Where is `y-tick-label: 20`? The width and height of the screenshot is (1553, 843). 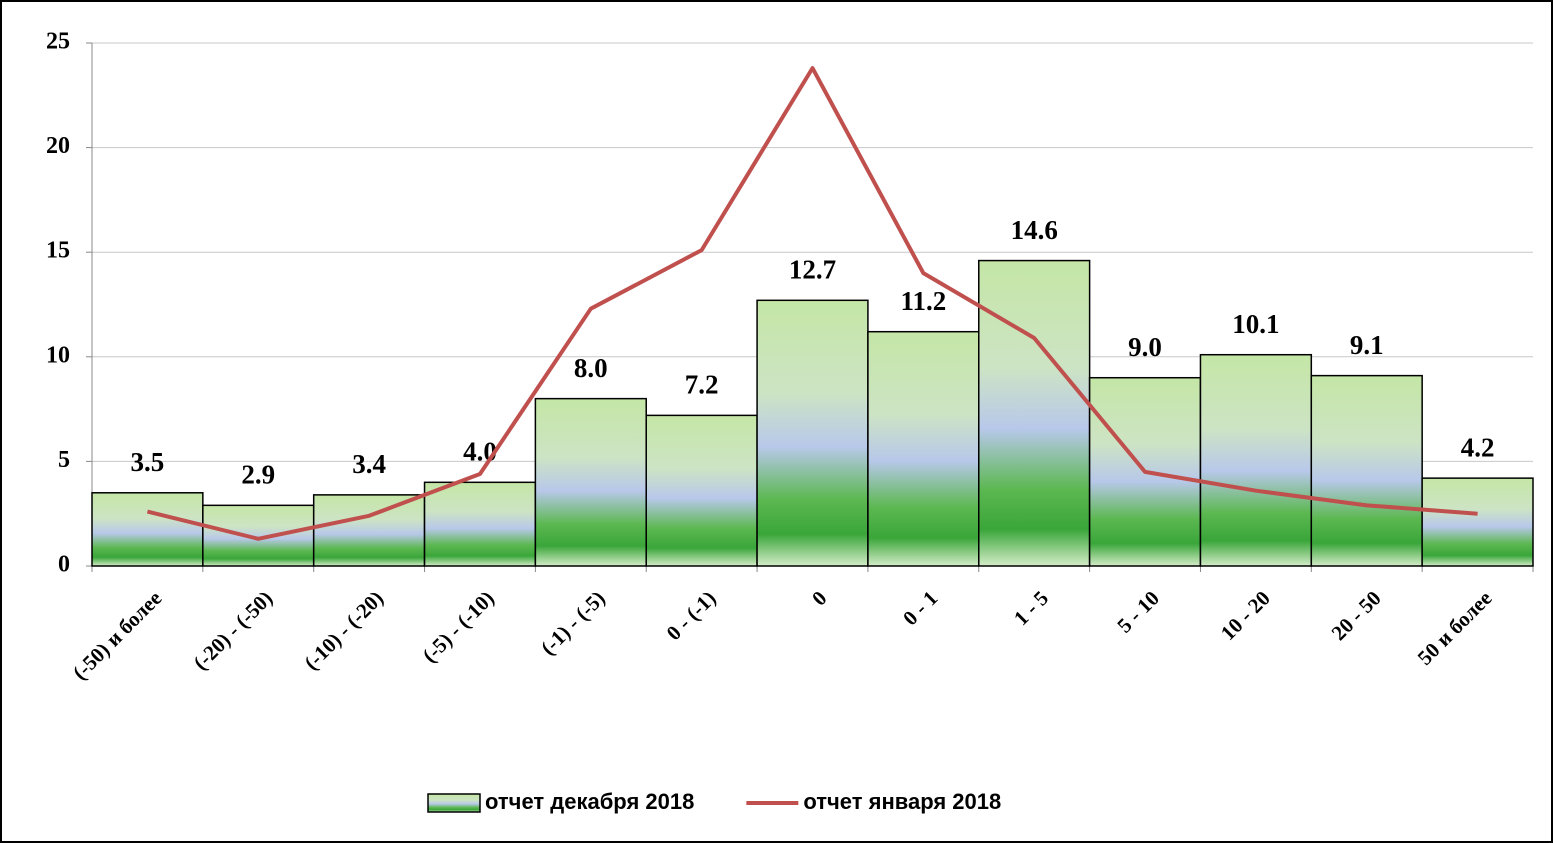 y-tick-label: 20 is located at coordinates (58, 146).